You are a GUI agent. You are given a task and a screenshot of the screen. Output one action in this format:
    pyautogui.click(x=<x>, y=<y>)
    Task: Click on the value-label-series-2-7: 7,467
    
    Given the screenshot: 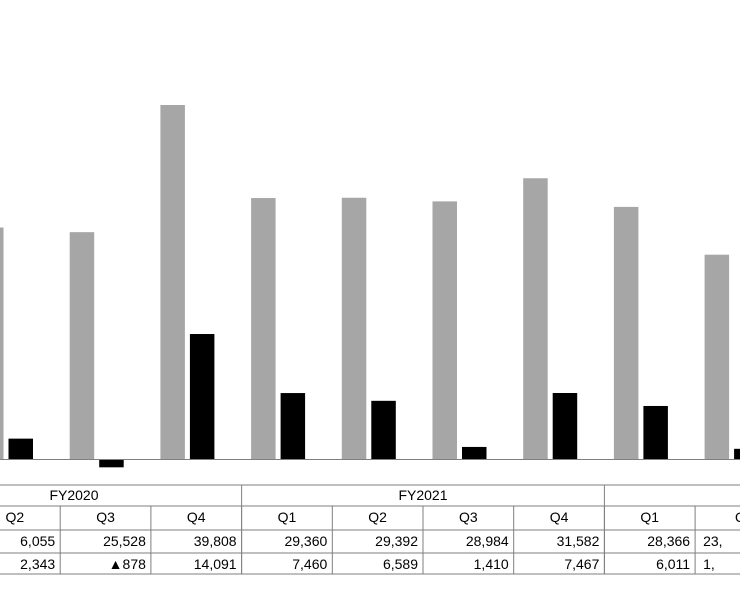 What is the action you would take?
    pyautogui.click(x=581, y=564)
    